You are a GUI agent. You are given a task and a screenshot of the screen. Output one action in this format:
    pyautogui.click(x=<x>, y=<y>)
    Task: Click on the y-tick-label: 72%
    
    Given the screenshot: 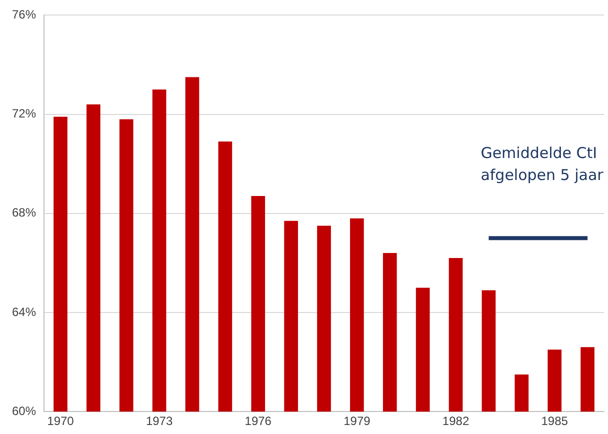 What is the action you would take?
    pyautogui.click(x=24, y=113)
    